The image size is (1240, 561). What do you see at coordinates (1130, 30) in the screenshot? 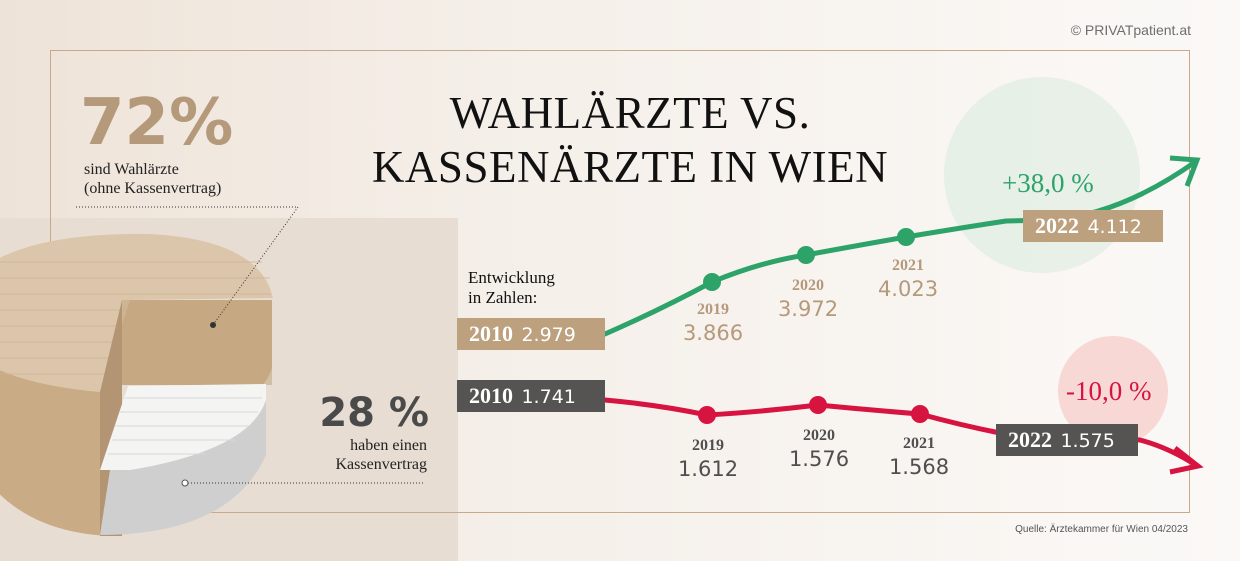
I see `copyright: © PRIVATpatient.at` at bounding box center [1130, 30].